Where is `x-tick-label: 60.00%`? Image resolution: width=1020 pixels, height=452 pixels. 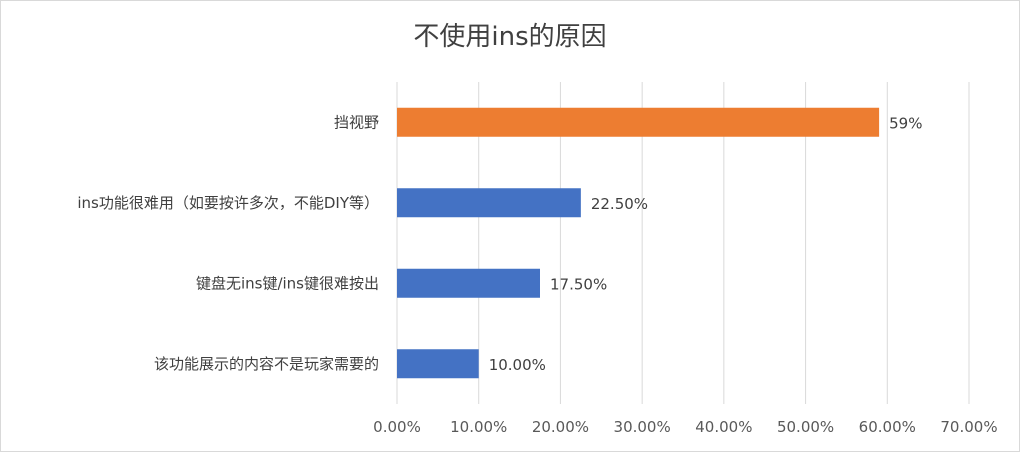 x-tick-label: 60.00% is located at coordinates (887, 427).